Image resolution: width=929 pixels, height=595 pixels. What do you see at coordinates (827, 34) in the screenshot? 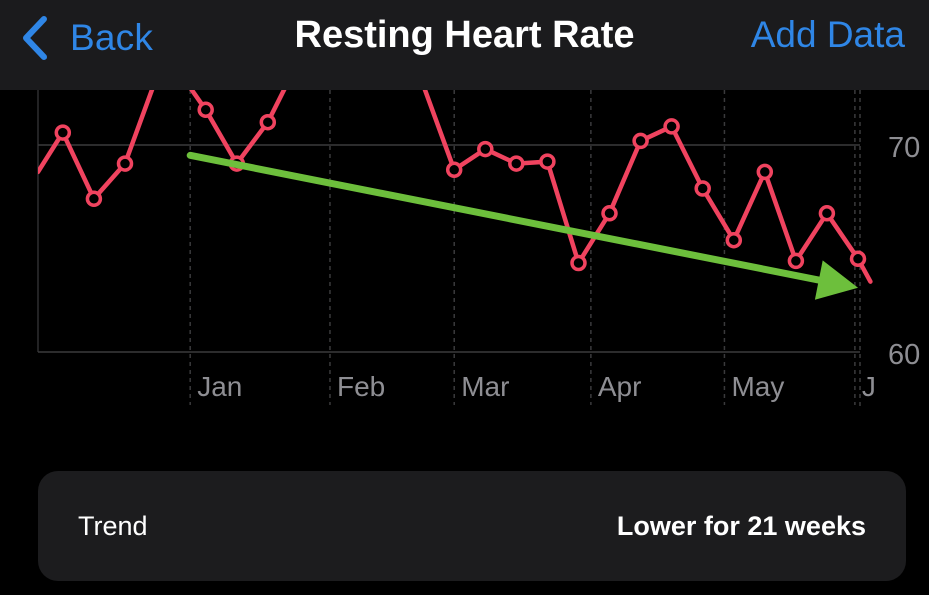
I see `add-data-button: Add Data` at bounding box center [827, 34].